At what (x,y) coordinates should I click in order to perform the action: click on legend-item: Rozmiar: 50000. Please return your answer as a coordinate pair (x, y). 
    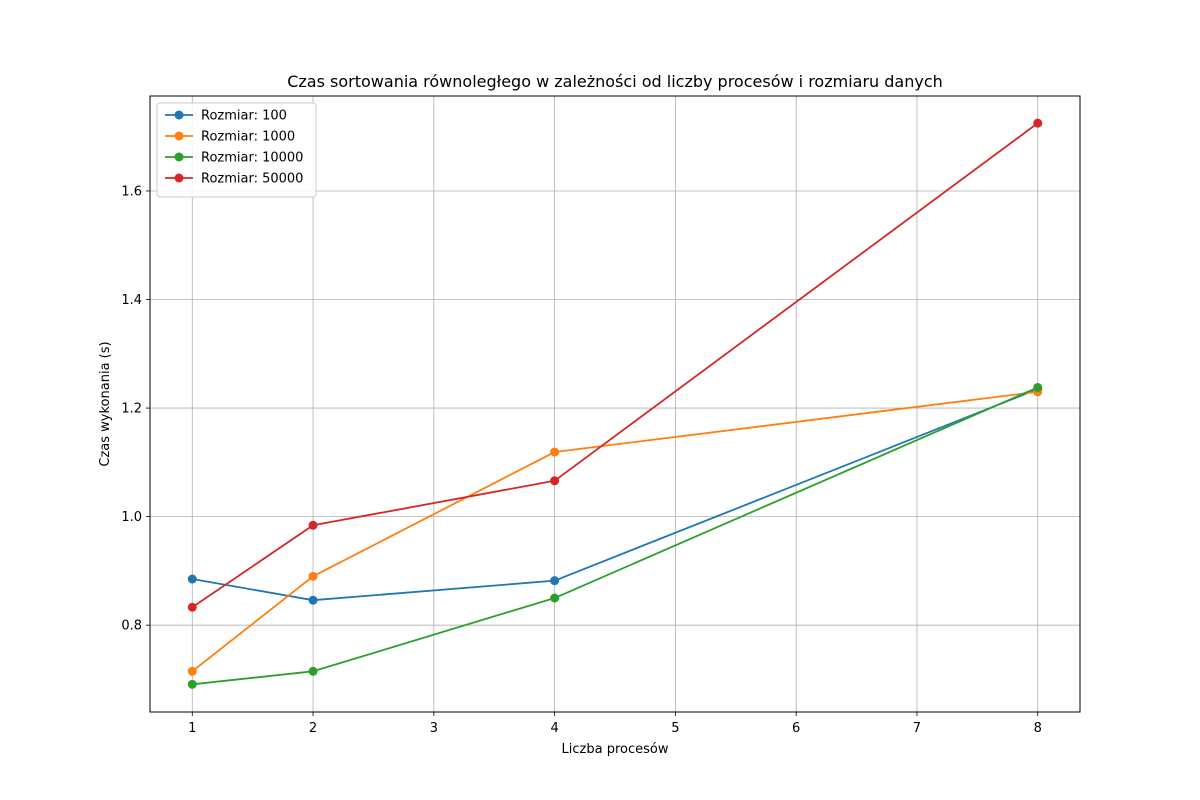
    Looking at the image, I should click on (234, 179).